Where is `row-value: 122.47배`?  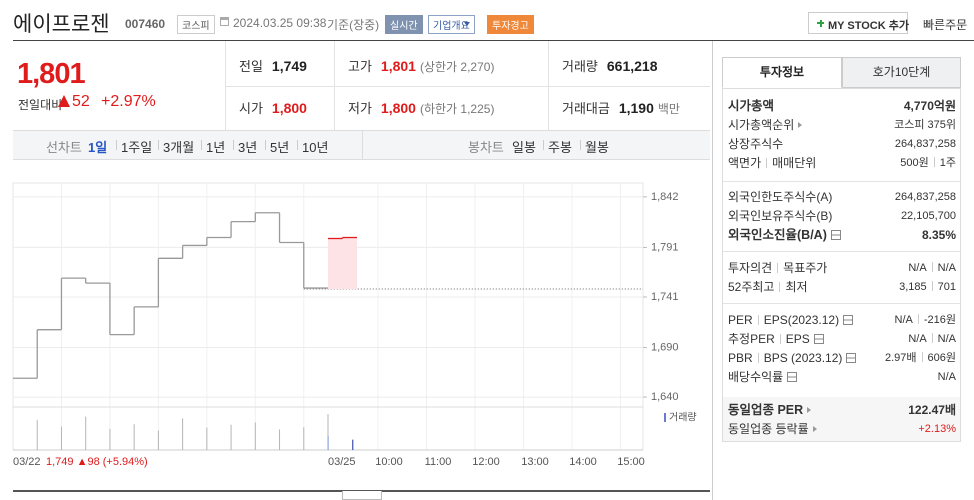 row-value: 122.47배 is located at coordinates (932, 410).